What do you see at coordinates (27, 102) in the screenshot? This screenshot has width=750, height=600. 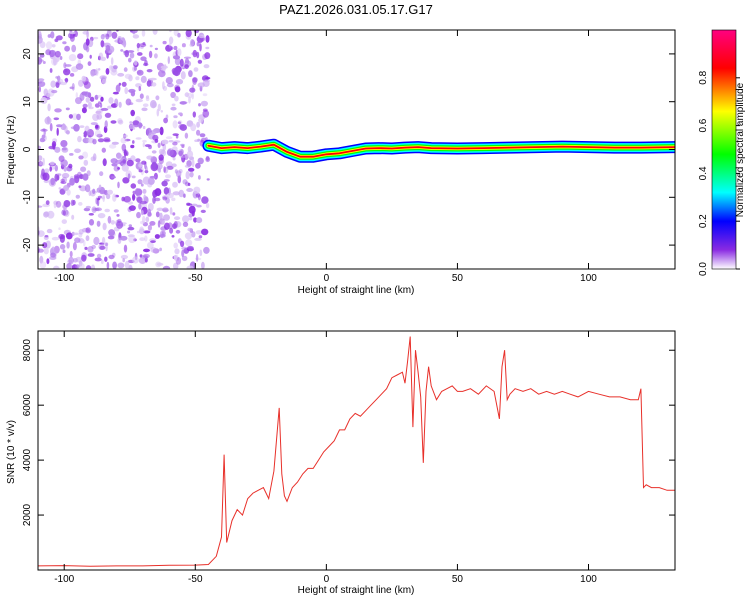 I see `spectrogram-y-tick-label: 10` at bounding box center [27, 102].